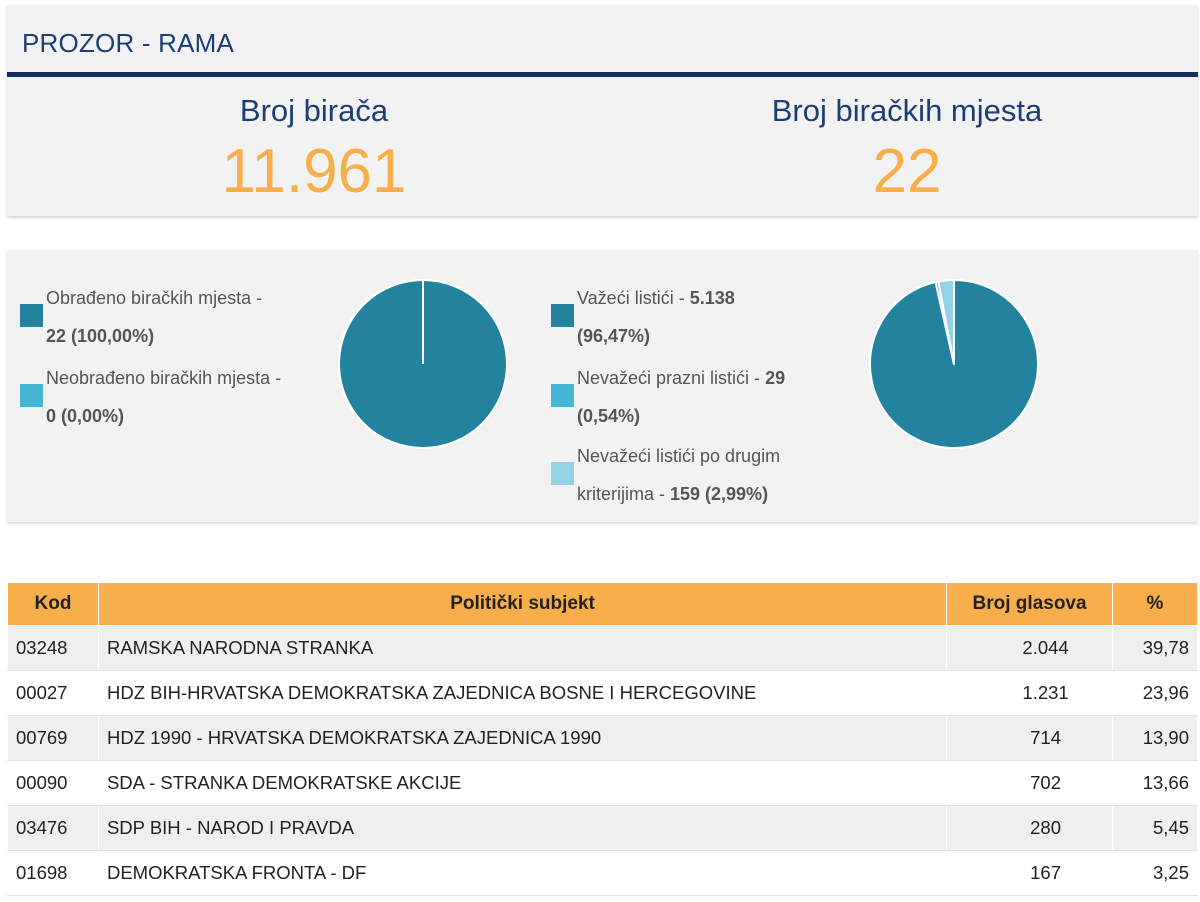 Image resolution: width=1200 pixels, height=902 pixels. Describe the element at coordinates (643, 317) in the screenshot. I see `legend-item-valid-ballots: Važeći listići - 5.138 (96,47%)` at that location.